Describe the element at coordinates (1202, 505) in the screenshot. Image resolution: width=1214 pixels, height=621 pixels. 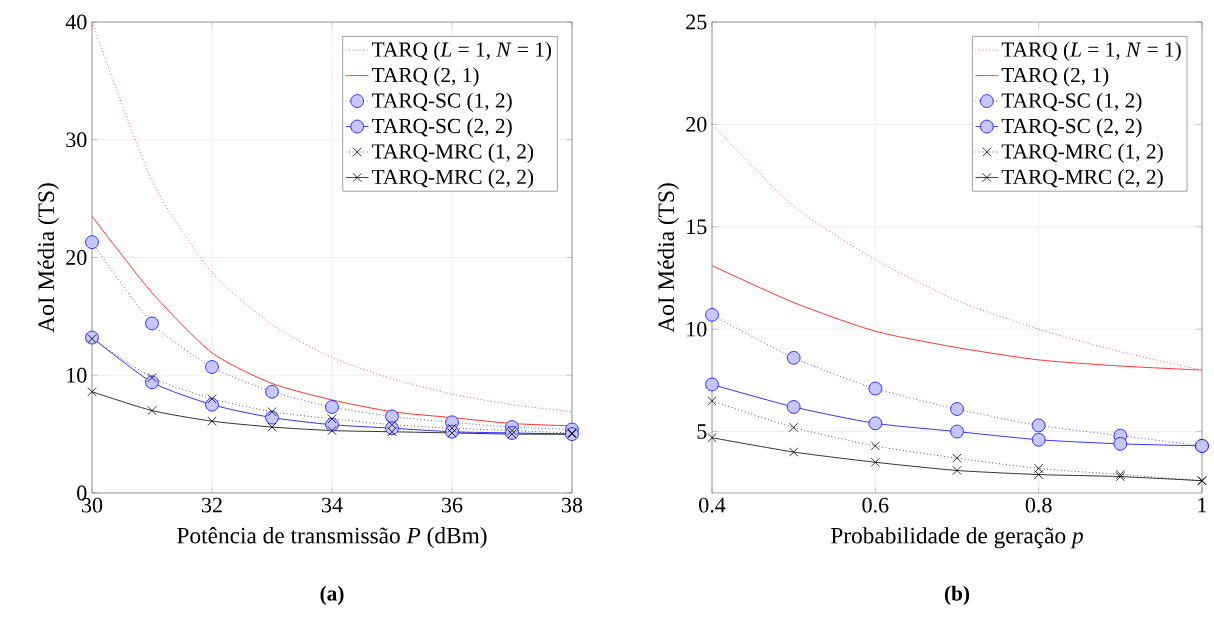
I see `x-tick-label: 1` at that location.